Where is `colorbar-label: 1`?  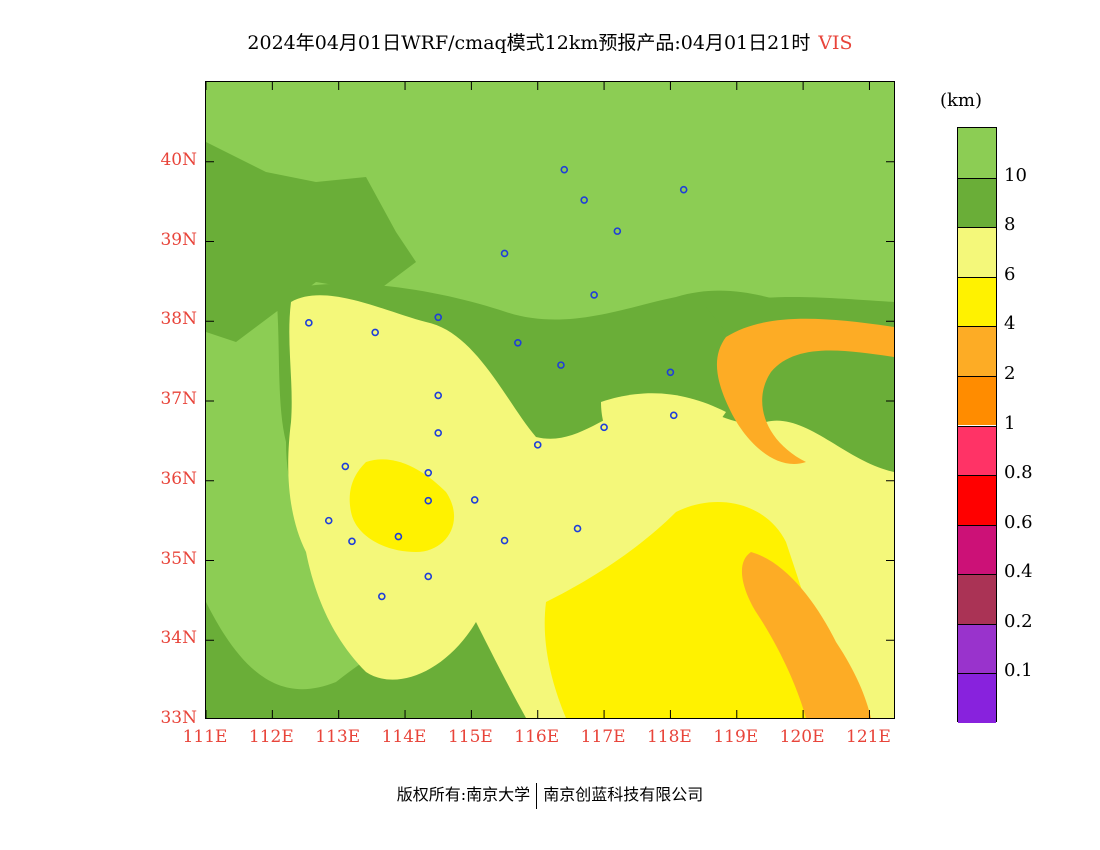 colorbar-label: 1 is located at coordinates (1010, 423).